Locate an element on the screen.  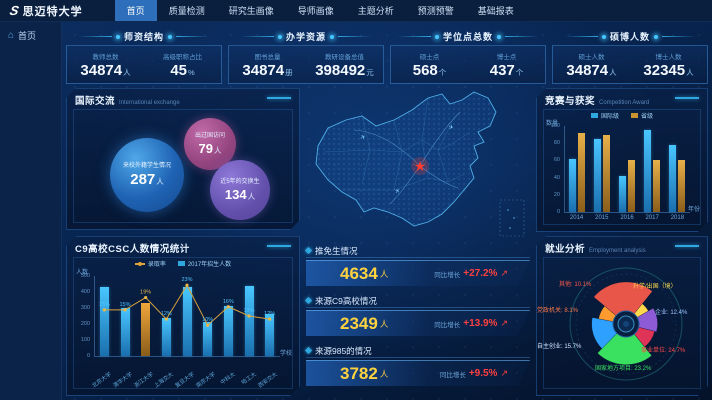
main-nav: 首页 质量检测 研究生画像 导师画像 主题分析 预测预警 基础报表 is located at coordinates (320, 10).